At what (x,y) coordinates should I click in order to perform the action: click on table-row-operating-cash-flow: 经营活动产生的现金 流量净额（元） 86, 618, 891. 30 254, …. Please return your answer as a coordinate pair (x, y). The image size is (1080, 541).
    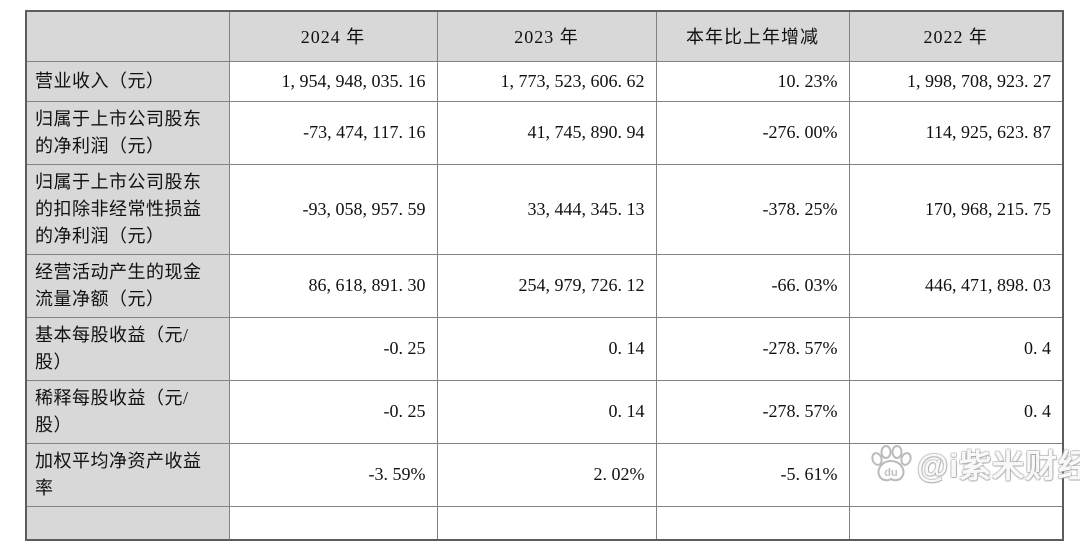
    Looking at the image, I should click on (544, 285).